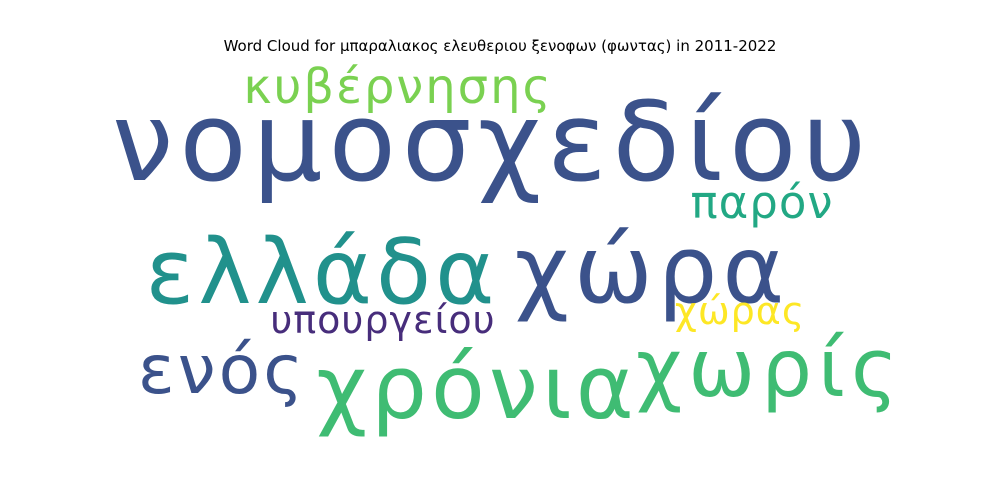  What do you see at coordinates (762, 202) in the screenshot?
I see `word-7: παρόν` at bounding box center [762, 202].